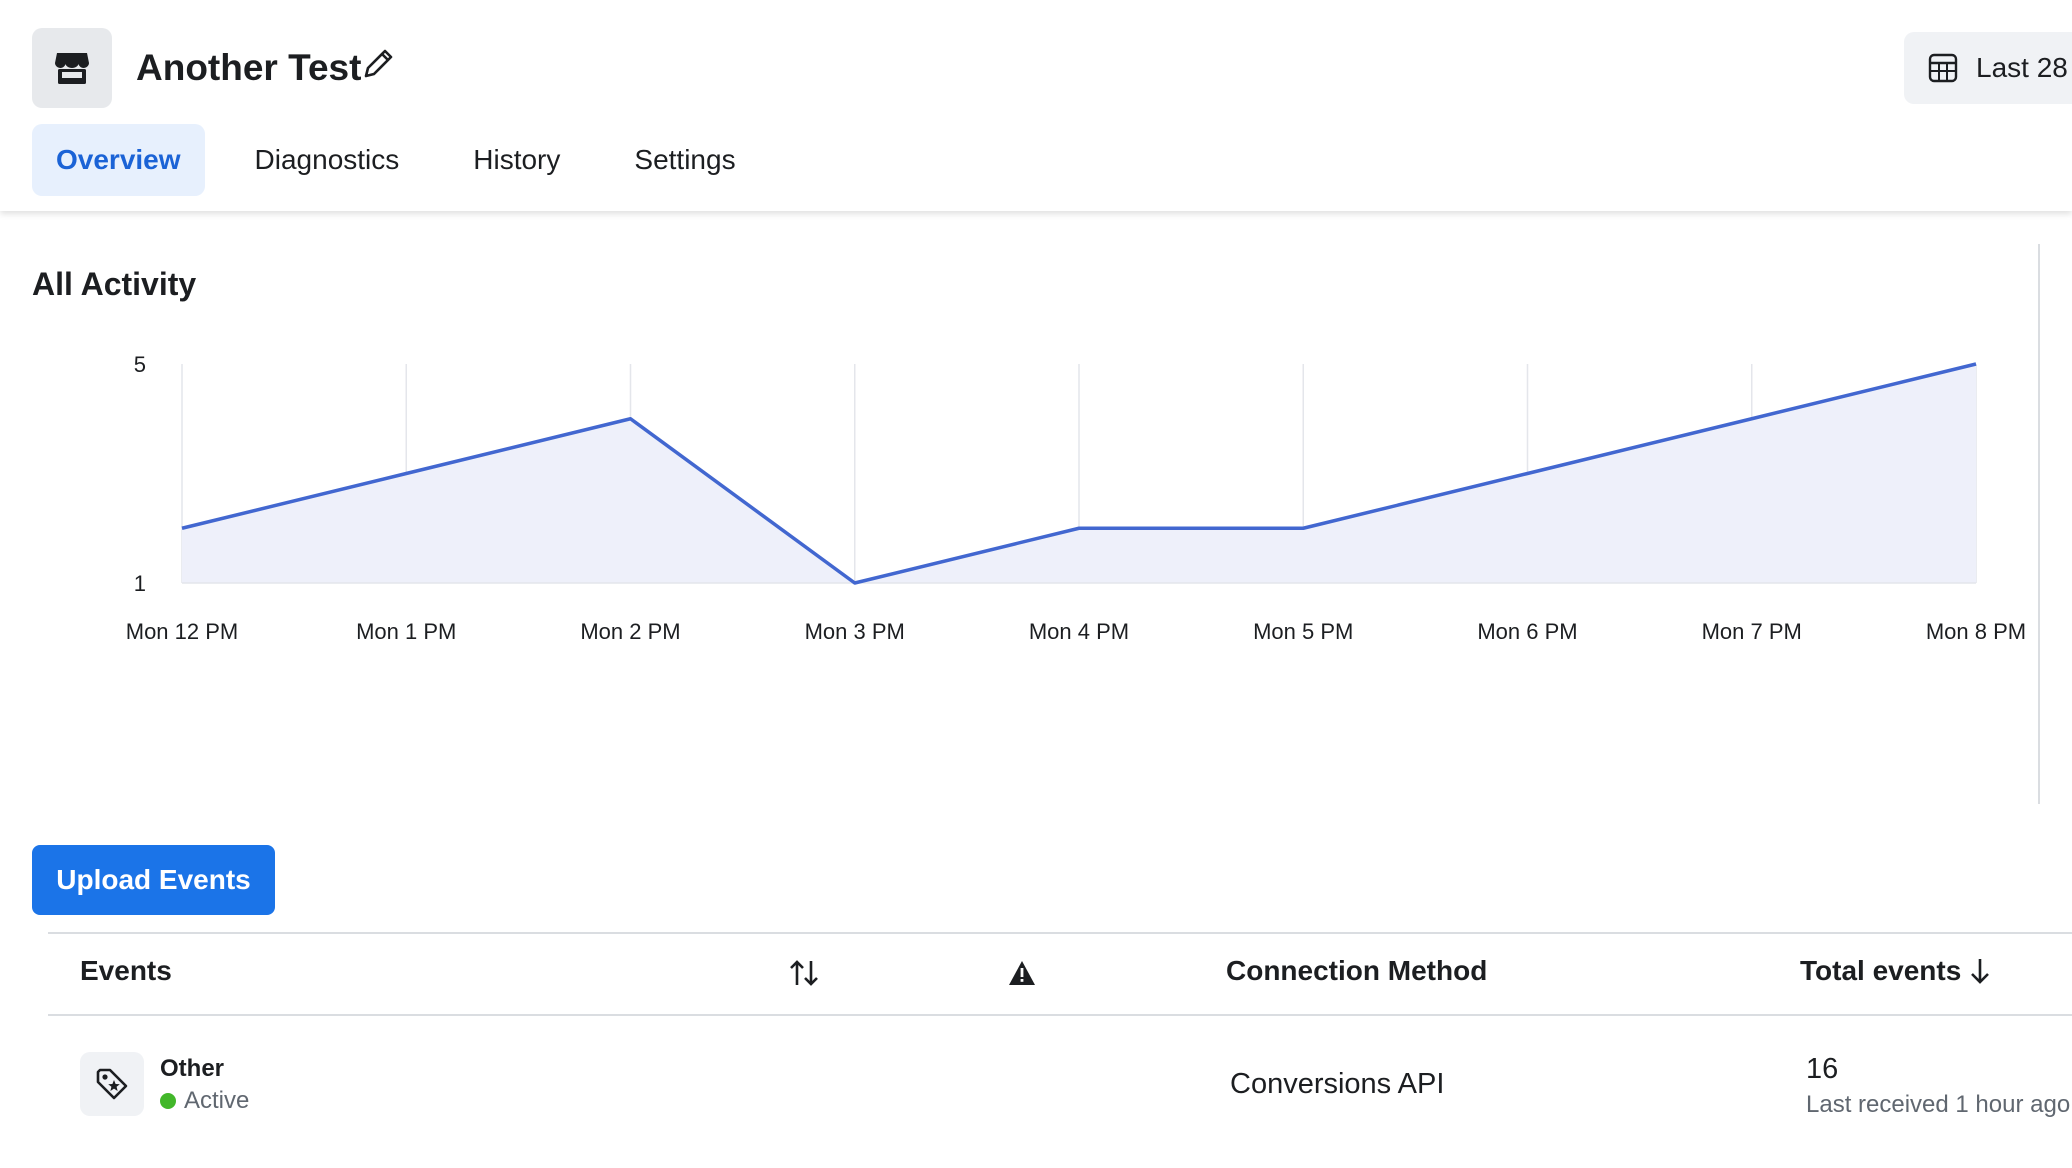 The width and height of the screenshot is (2072, 1168). What do you see at coordinates (378, 64) in the screenshot?
I see `pencil-icon` at bounding box center [378, 64].